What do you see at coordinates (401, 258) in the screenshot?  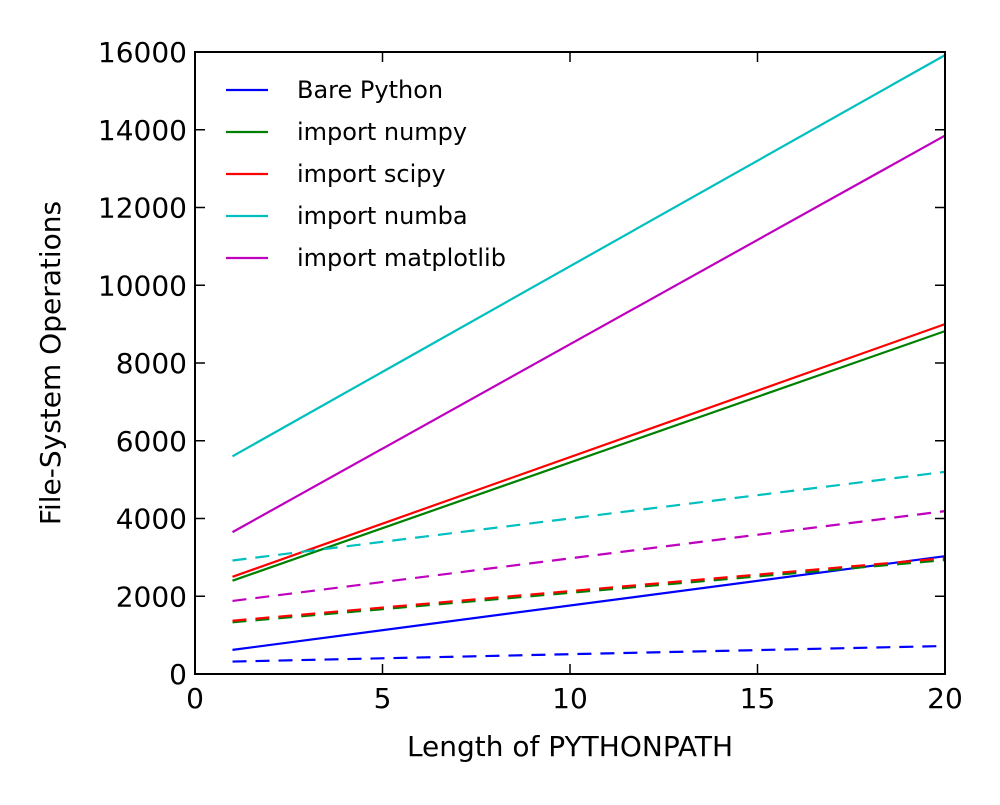 I see `legend-label-import-matplotlib: import matplotlib` at bounding box center [401, 258].